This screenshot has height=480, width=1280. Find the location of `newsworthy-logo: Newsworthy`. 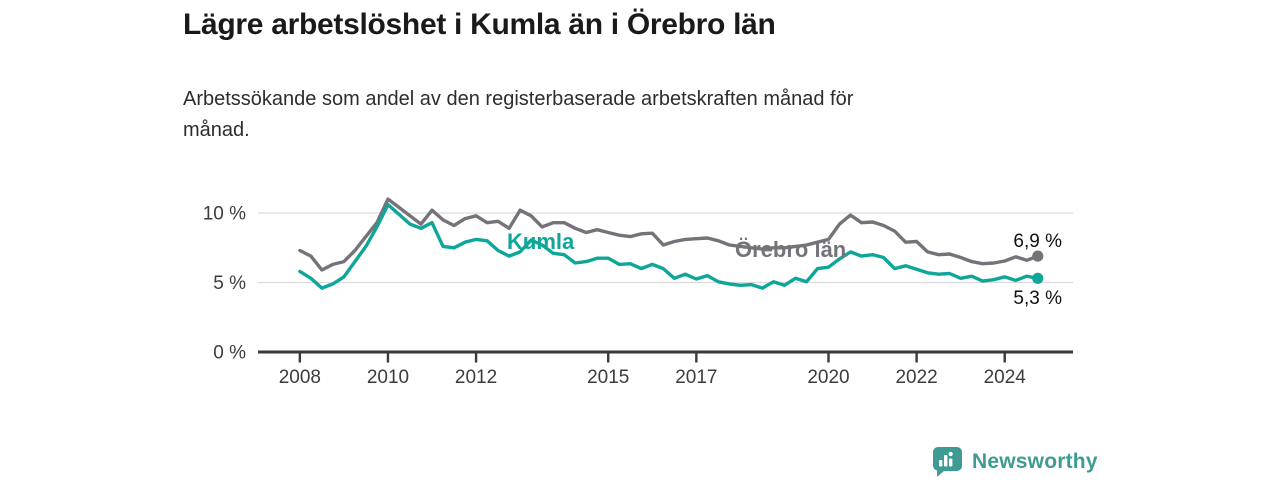

newsworthy-logo: Newsworthy is located at coordinates (1015, 461).